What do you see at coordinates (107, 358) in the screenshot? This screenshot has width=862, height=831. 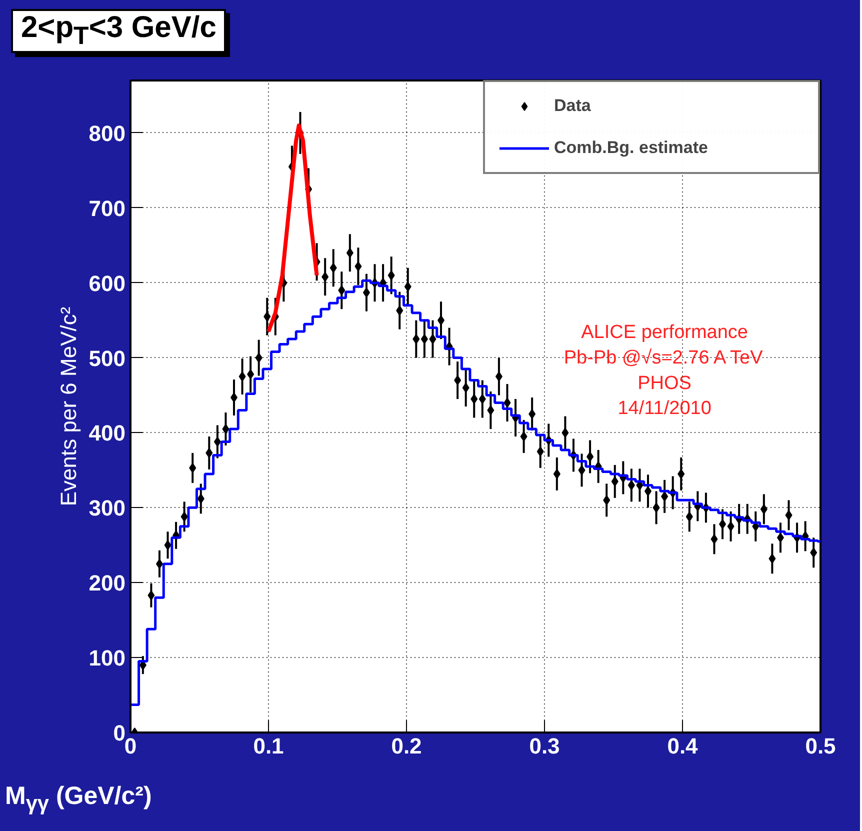 I see `y-tick-label: 500` at bounding box center [107, 358].